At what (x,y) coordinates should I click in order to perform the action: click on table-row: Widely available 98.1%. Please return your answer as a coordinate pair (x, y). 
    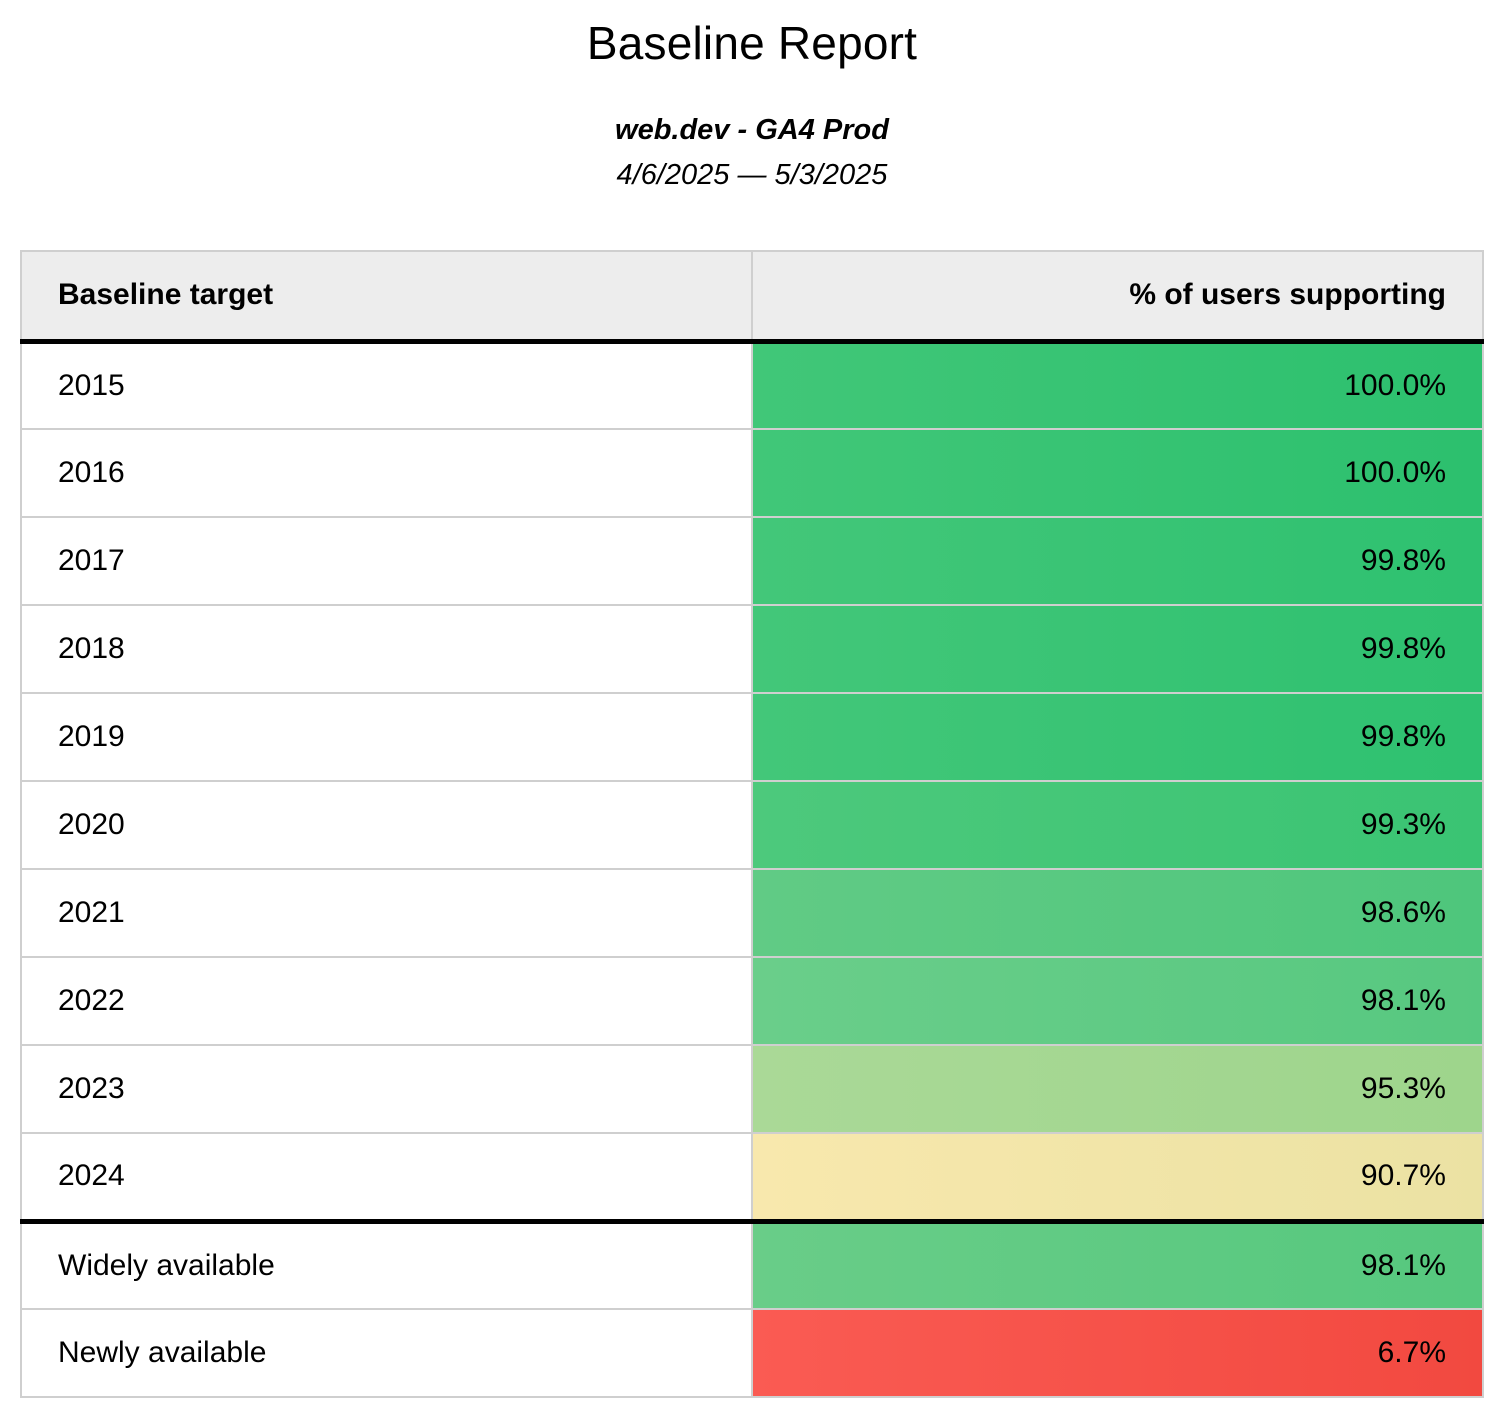
    Looking at the image, I should click on (752, 1264).